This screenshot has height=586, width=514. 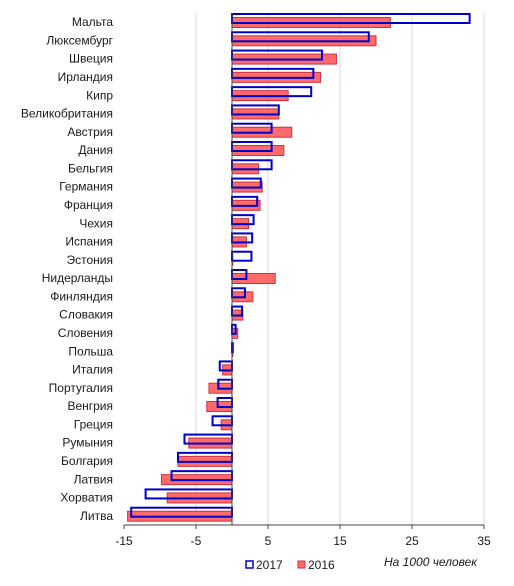 I want to click on category-label-6: Австрия, so click(x=90, y=132).